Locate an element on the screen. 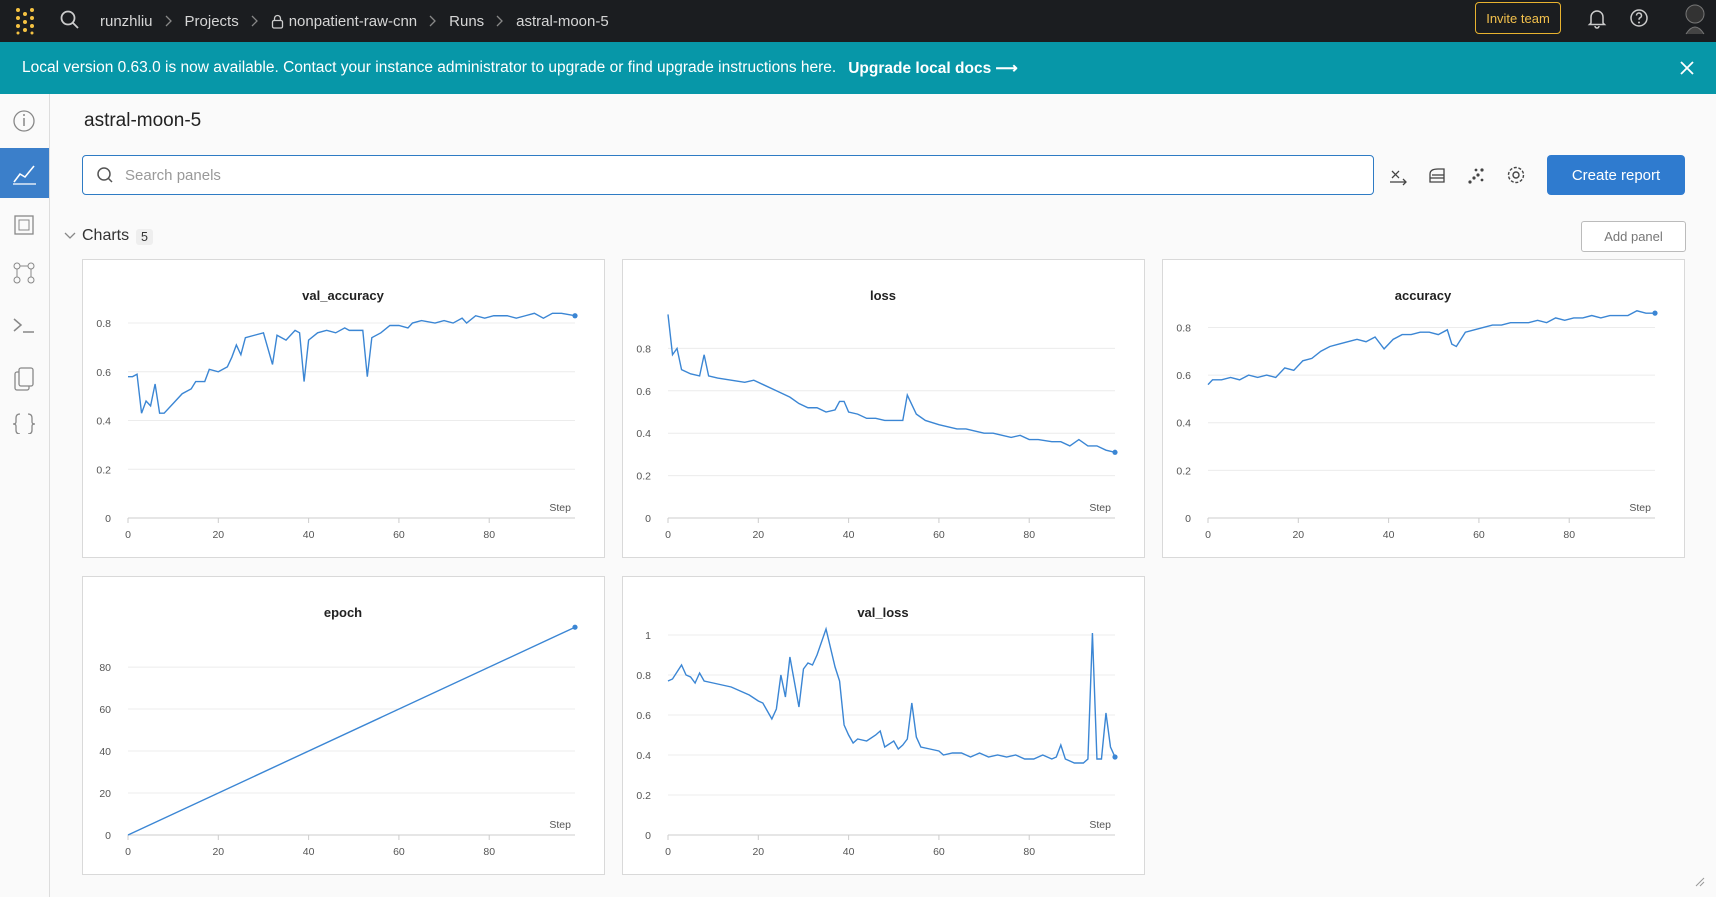  breadcrumb: Runs is located at coordinates (467, 21).